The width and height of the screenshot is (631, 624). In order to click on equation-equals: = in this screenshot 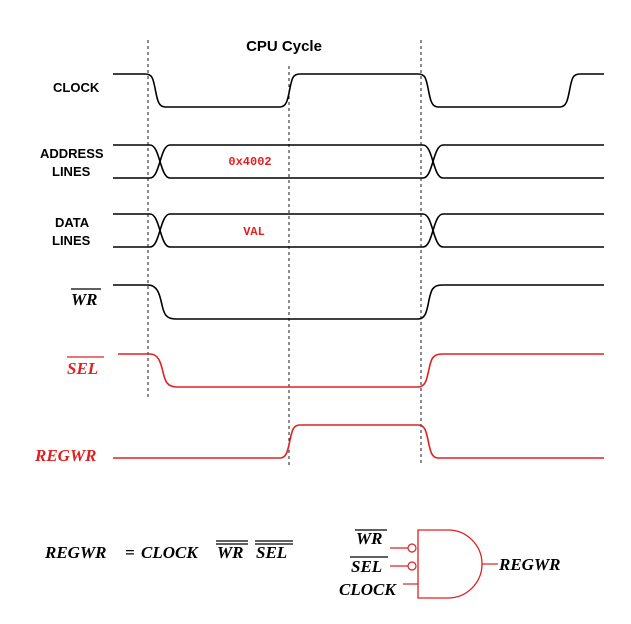, I will do `click(130, 552)`.